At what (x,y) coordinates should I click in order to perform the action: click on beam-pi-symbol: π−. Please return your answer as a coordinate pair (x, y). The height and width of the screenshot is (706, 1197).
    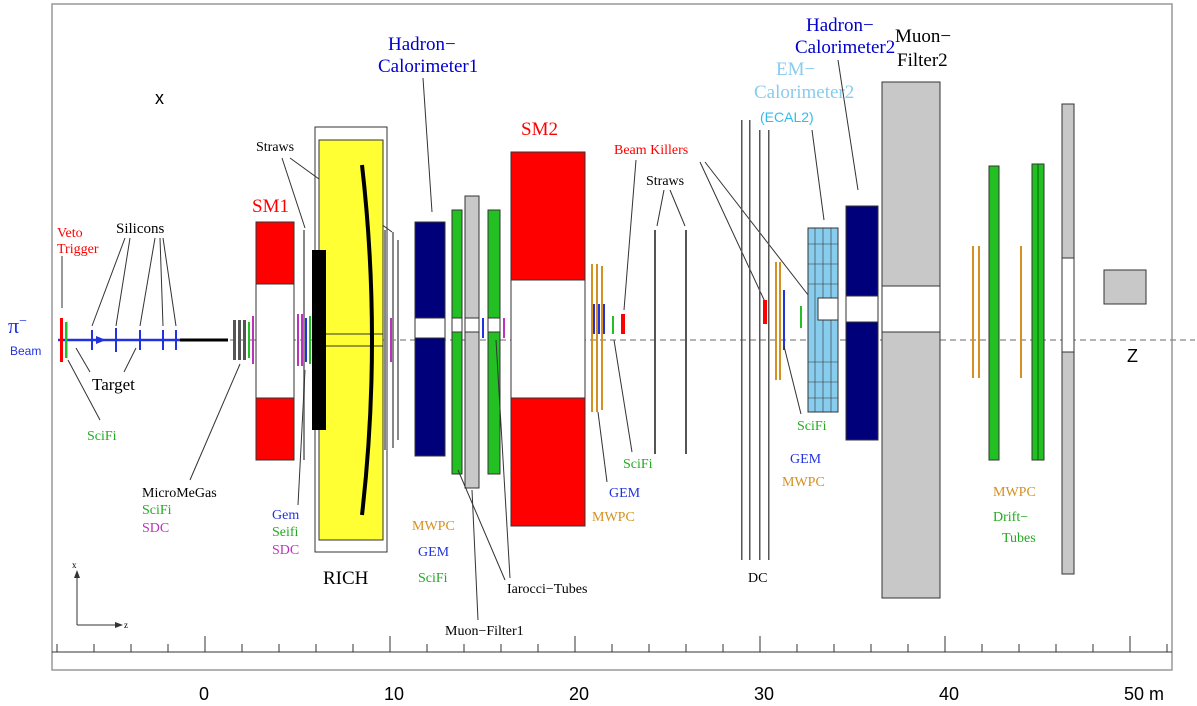
    Looking at the image, I should click on (17, 325).